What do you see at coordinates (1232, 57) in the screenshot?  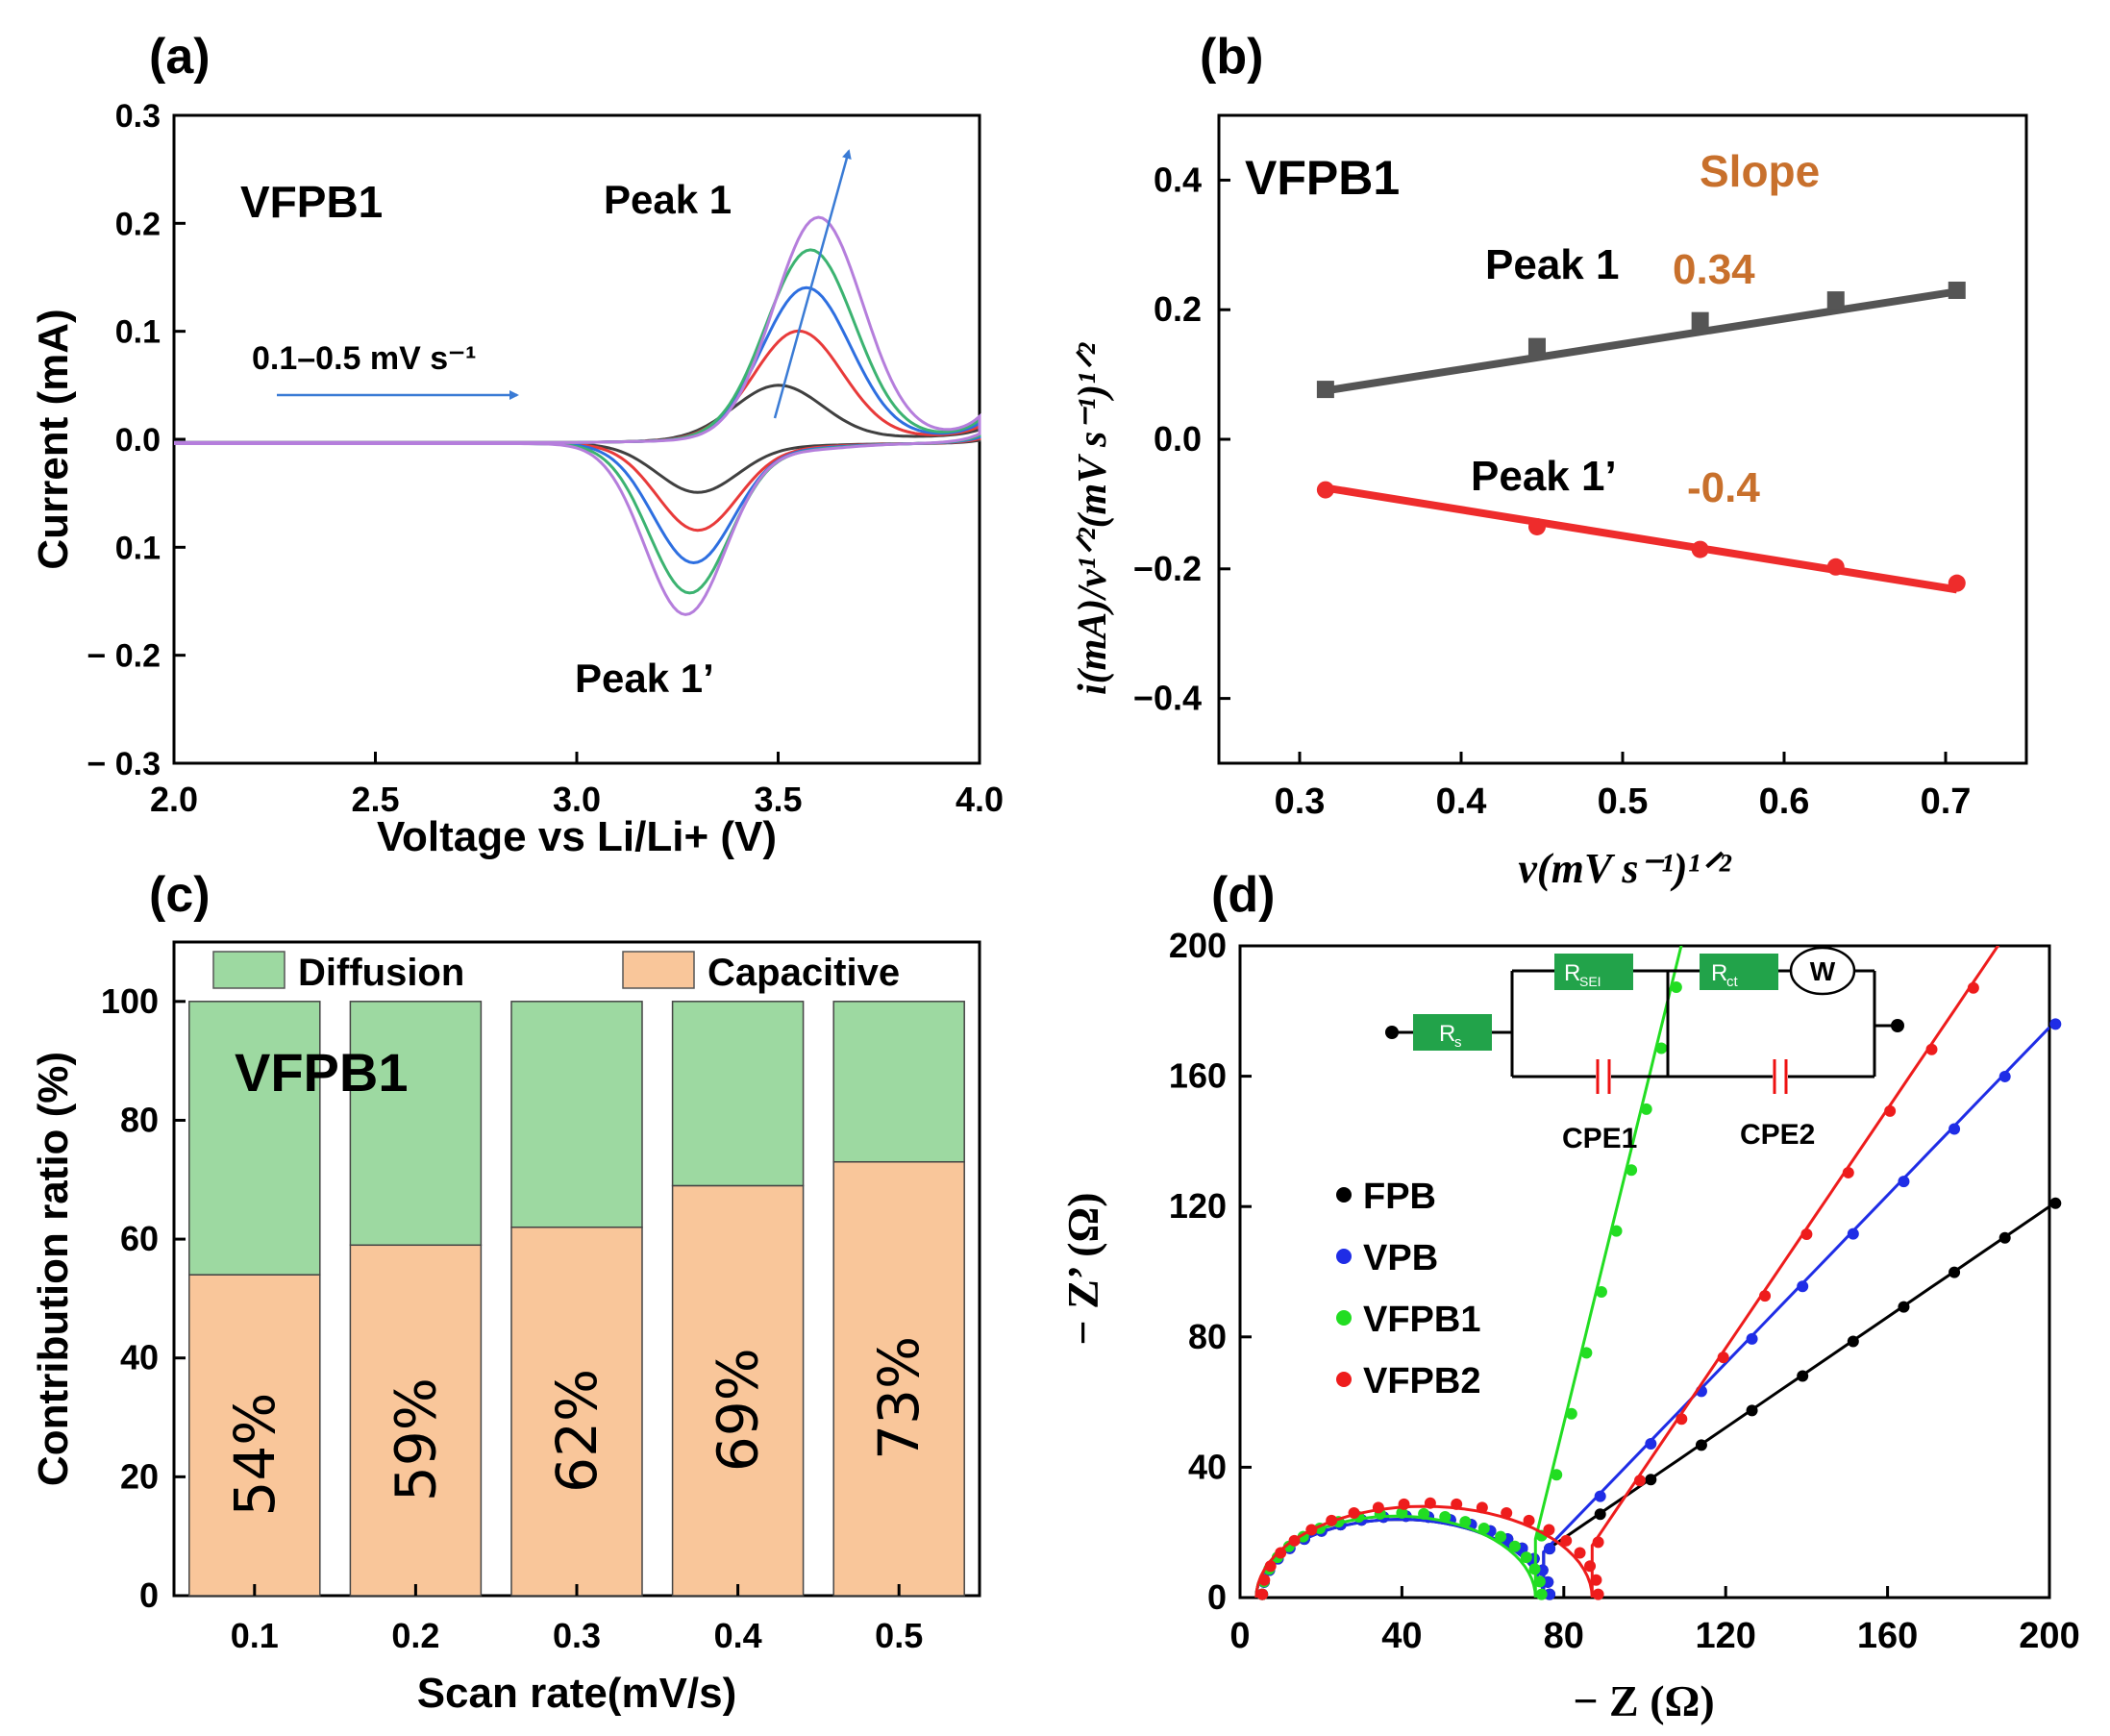 I see `panel-b-label: (b)` at bounding box center [1232, 57].